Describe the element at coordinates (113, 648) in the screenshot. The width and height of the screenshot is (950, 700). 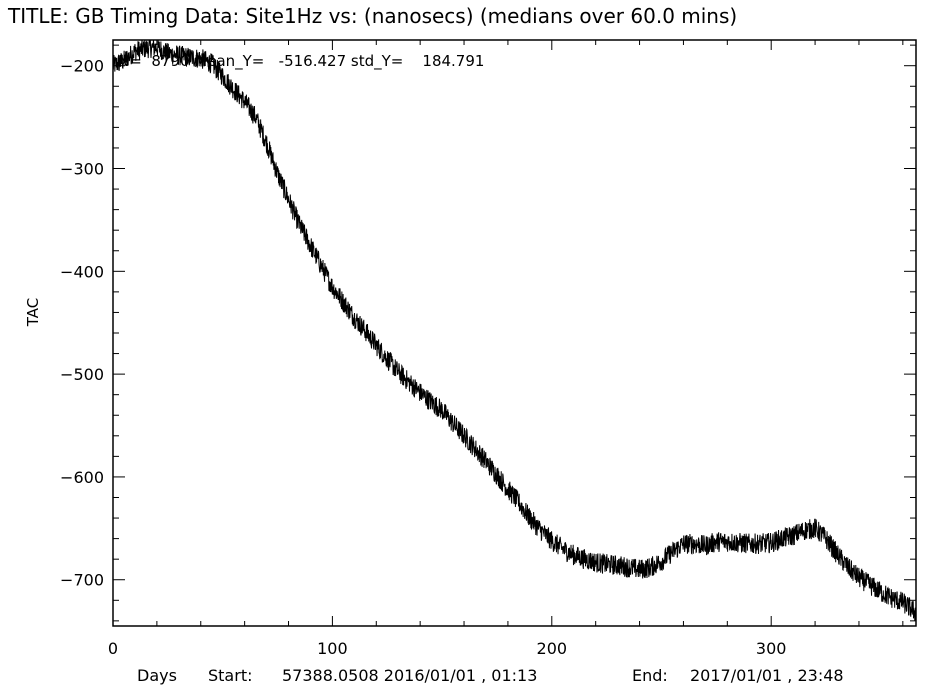
I see `x-tick-label: 0` at that location.